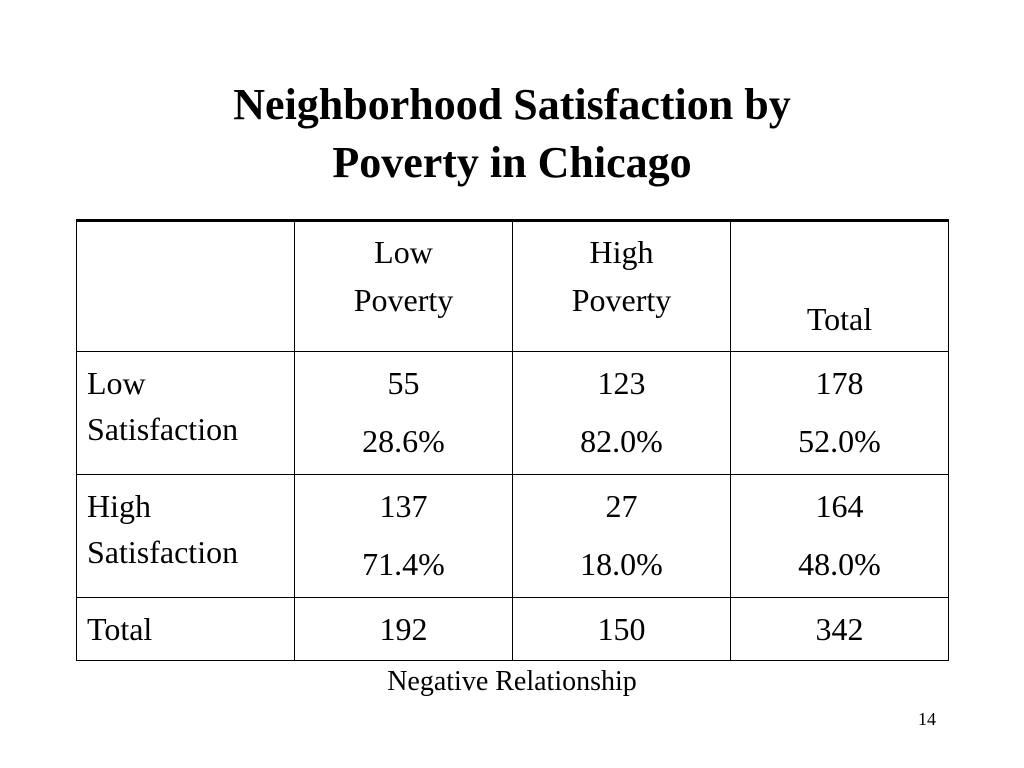 The height and width of the screenshot is (768, 1024). Describe the element at coordinates (621, 629) in the screenshot. I see `total-cell: 150` at that location.